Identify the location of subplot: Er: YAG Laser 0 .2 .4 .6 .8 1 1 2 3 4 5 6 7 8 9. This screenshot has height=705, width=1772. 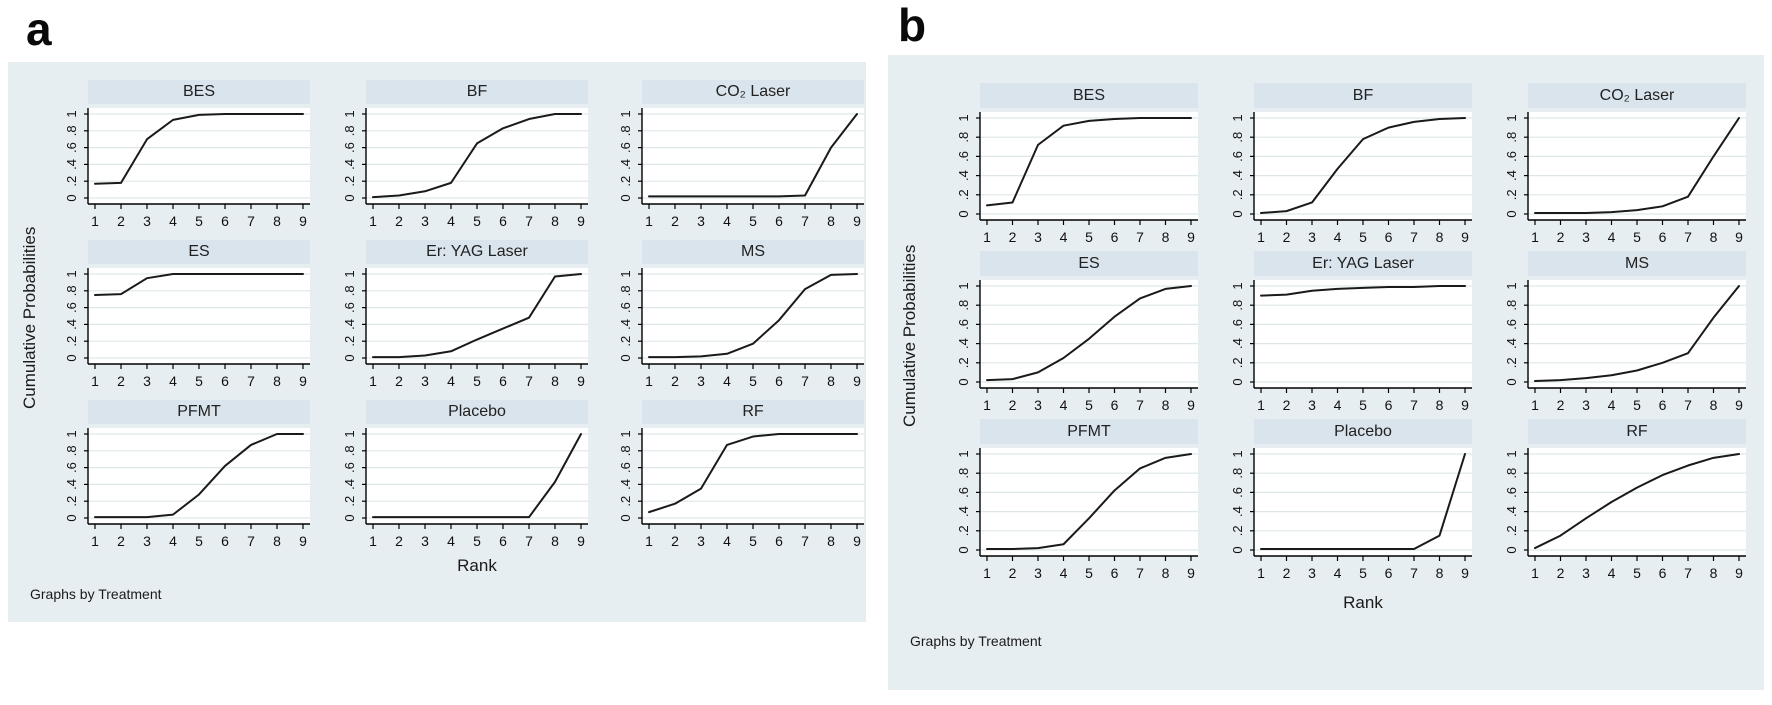
(462, 317).